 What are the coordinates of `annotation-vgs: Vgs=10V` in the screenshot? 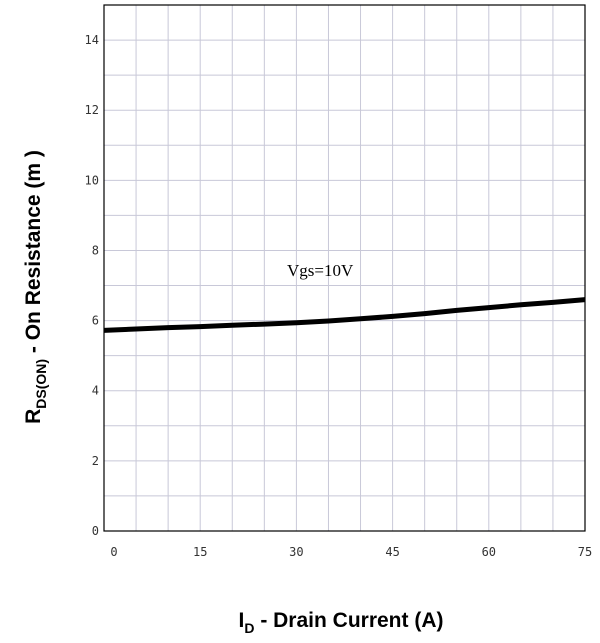 It's located at (320, 270).